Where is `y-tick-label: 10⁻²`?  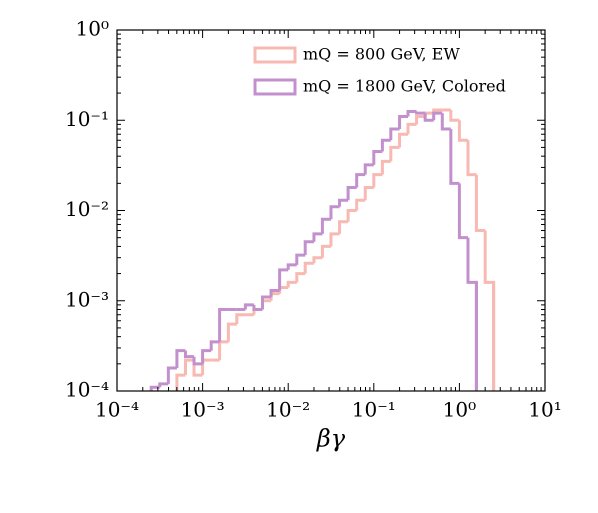
y-tick-label: 10⁻² is located at coordinates (87, 209).